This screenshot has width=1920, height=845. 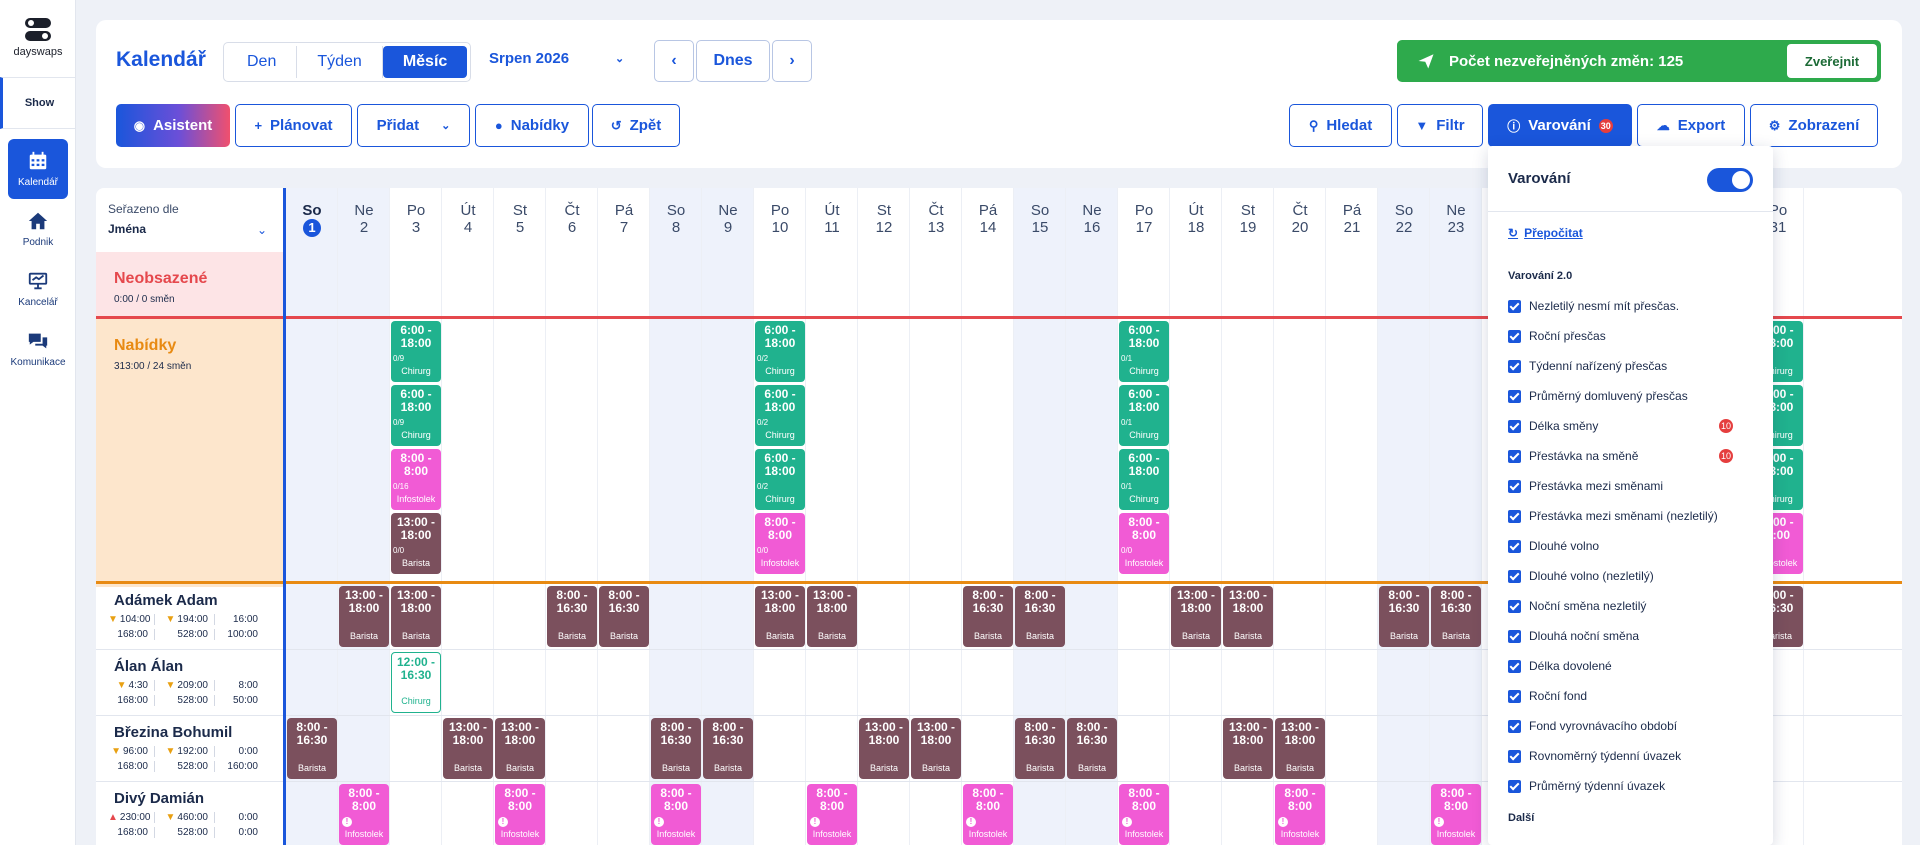 What do you see at coordinates (38, 38) in the screenshot?
I see `logo: dayswaps` at bounding box center [38, 38].